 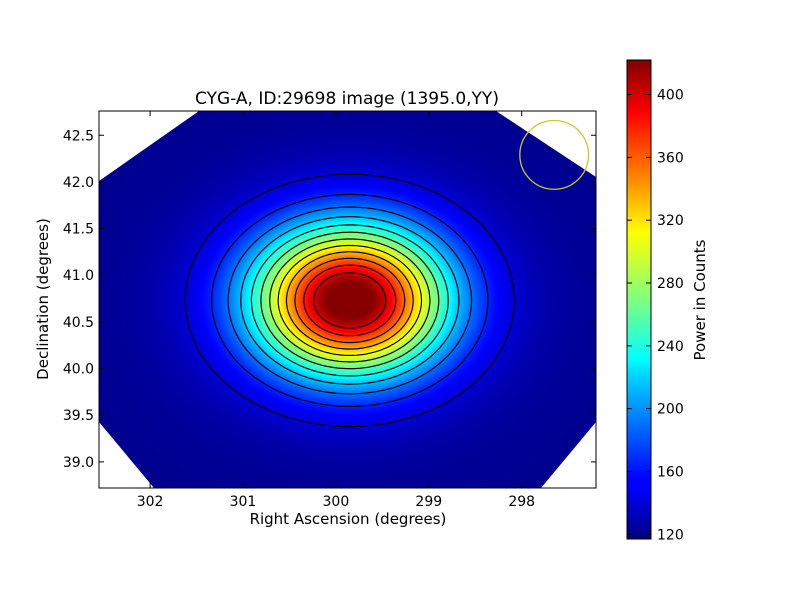 I want to click on y-tick-label: 42.0, so click(x=78, y=183).